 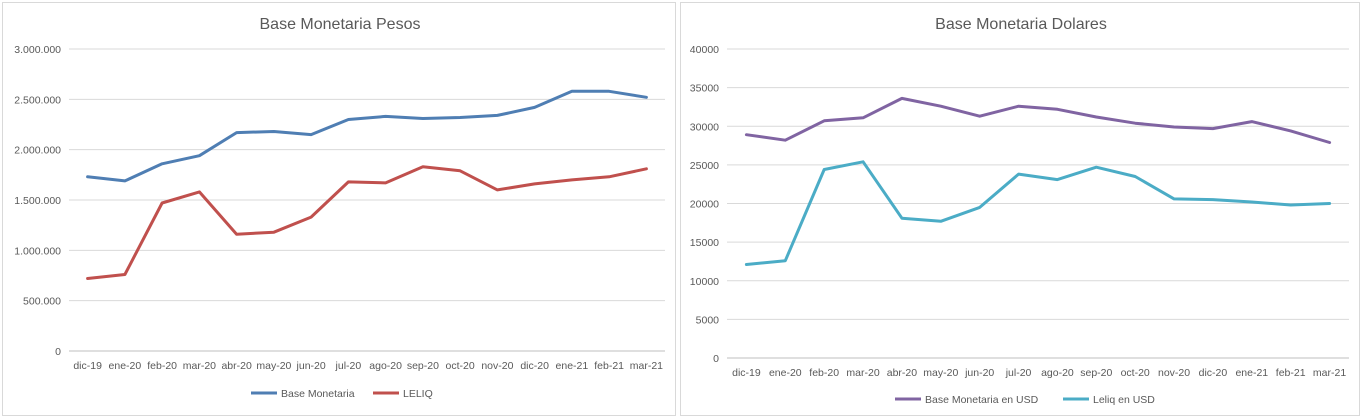 I want to click on y-tick-label: 1.000.000, so click(x=37, y=251).